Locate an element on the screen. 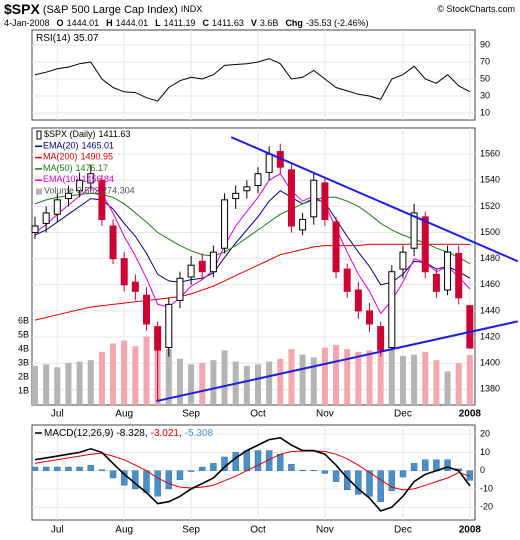 Image resolution: width=520 pixels, height=540 pixels. rsi-line is located at coordinates (252, 80).